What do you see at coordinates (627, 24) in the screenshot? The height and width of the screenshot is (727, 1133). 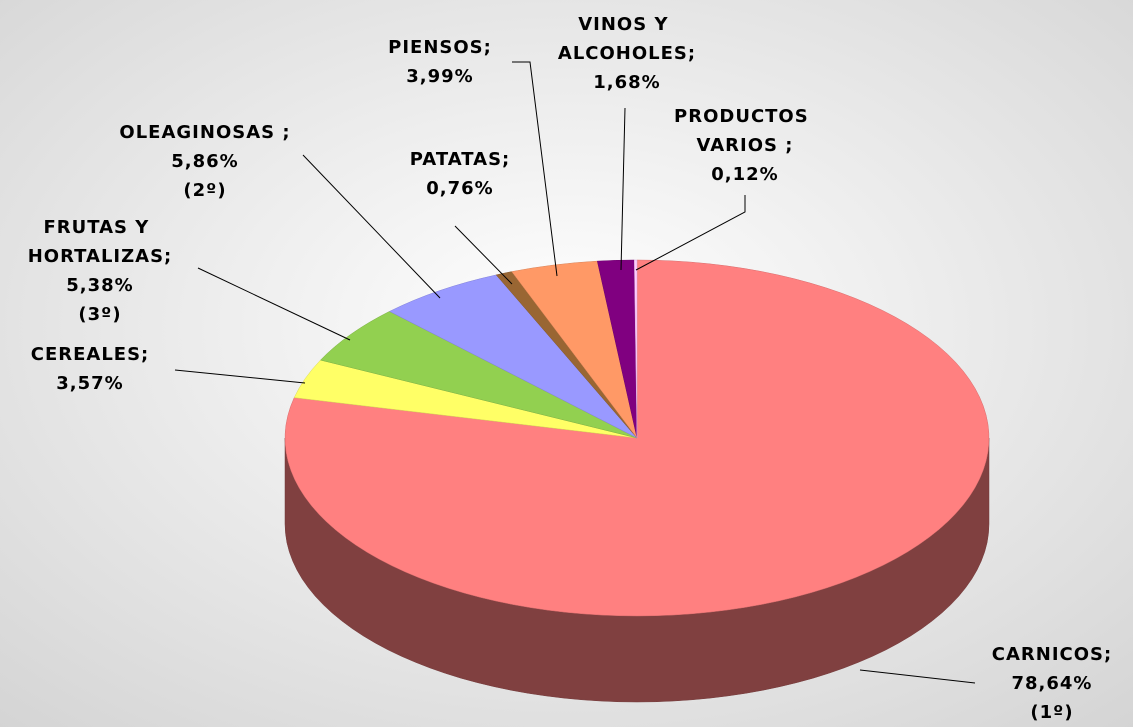 I see `label-line: VINOS Y` at bounding box center [627, 24].